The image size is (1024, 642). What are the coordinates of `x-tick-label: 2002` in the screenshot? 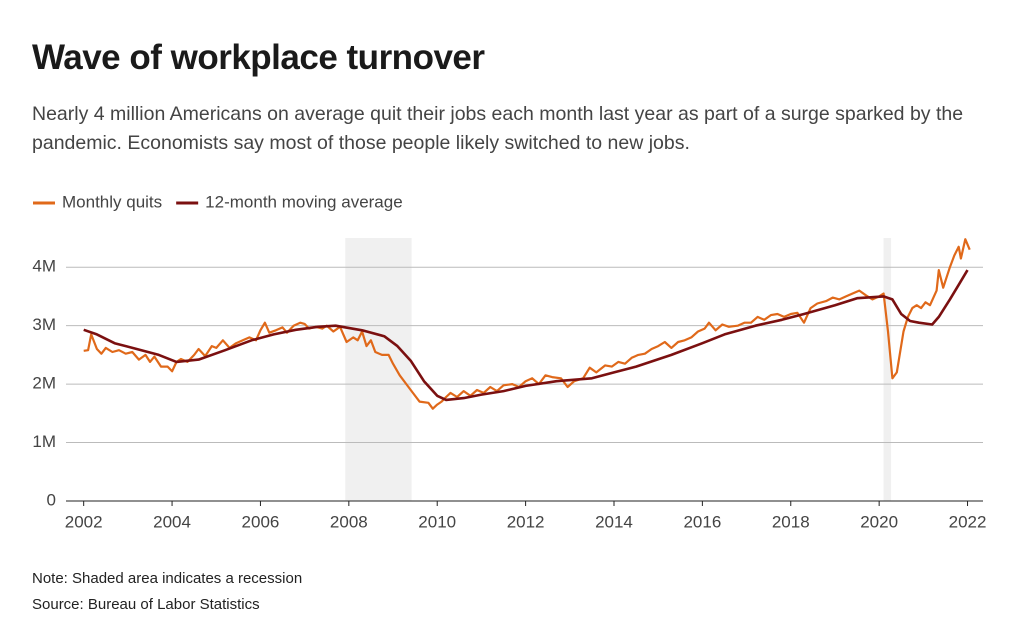 It's located at (84, 521).